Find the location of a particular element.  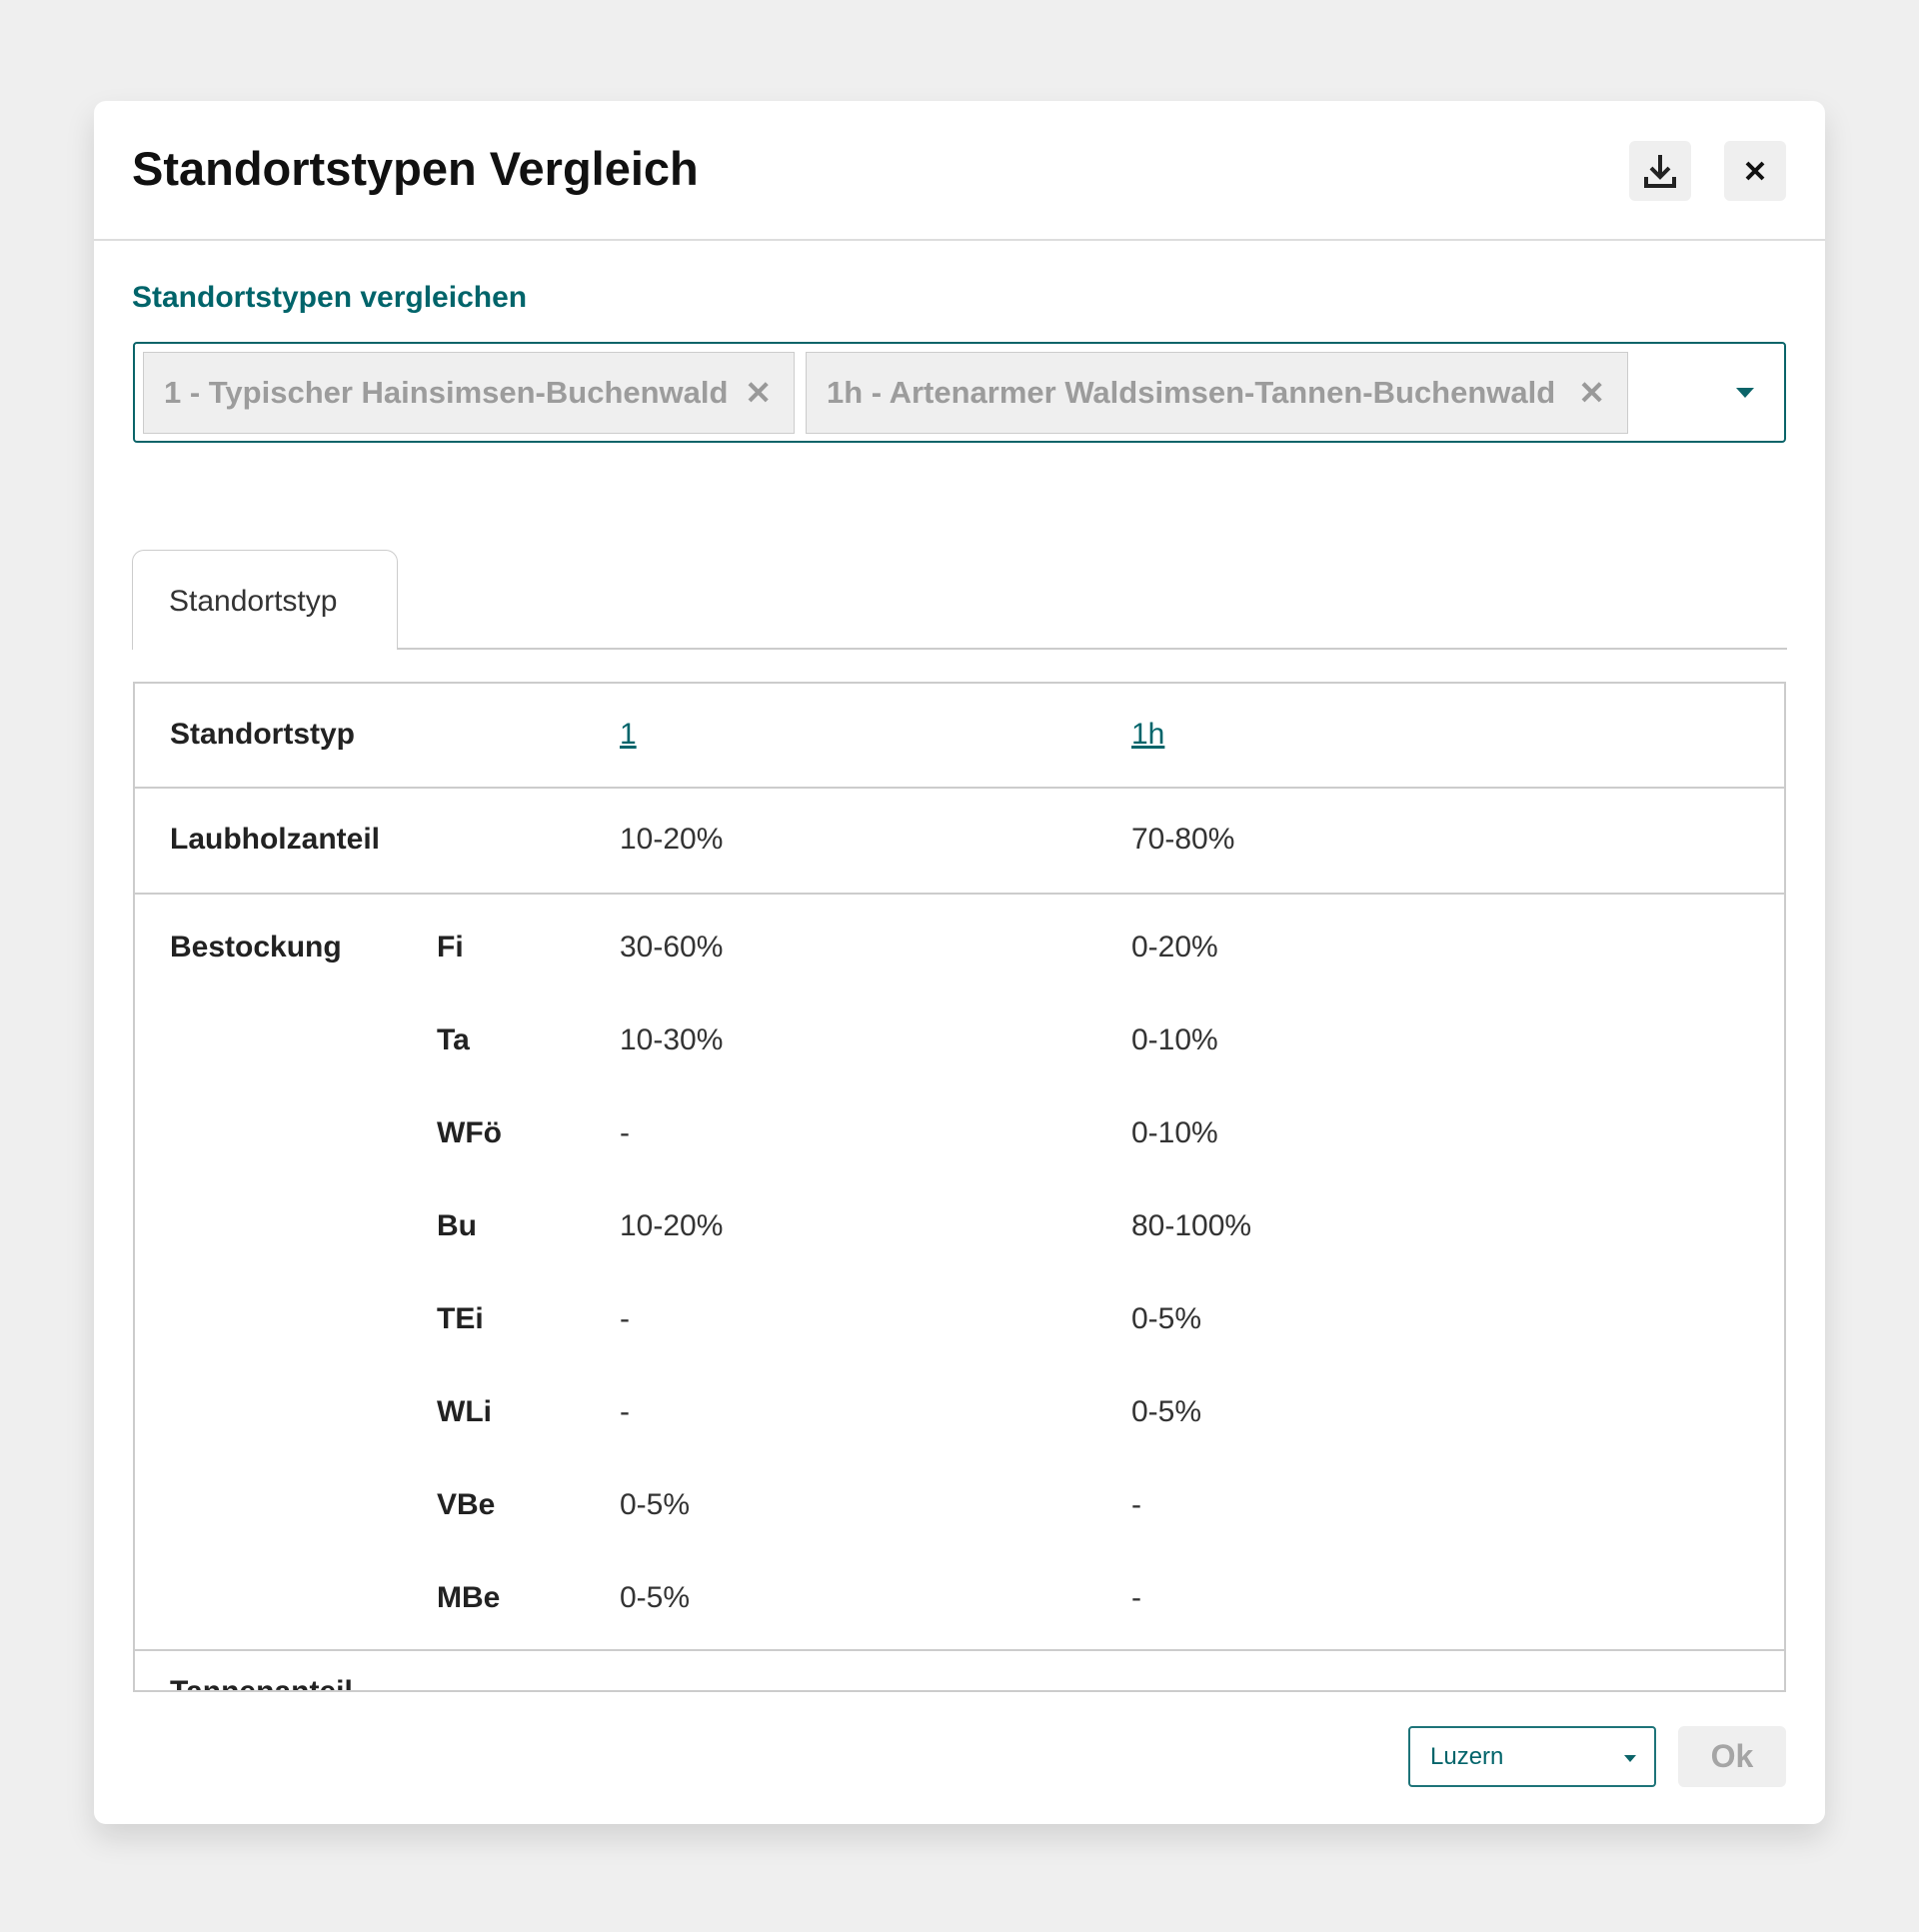

value-cell: 30-60% is located at coordinates (672, 947).